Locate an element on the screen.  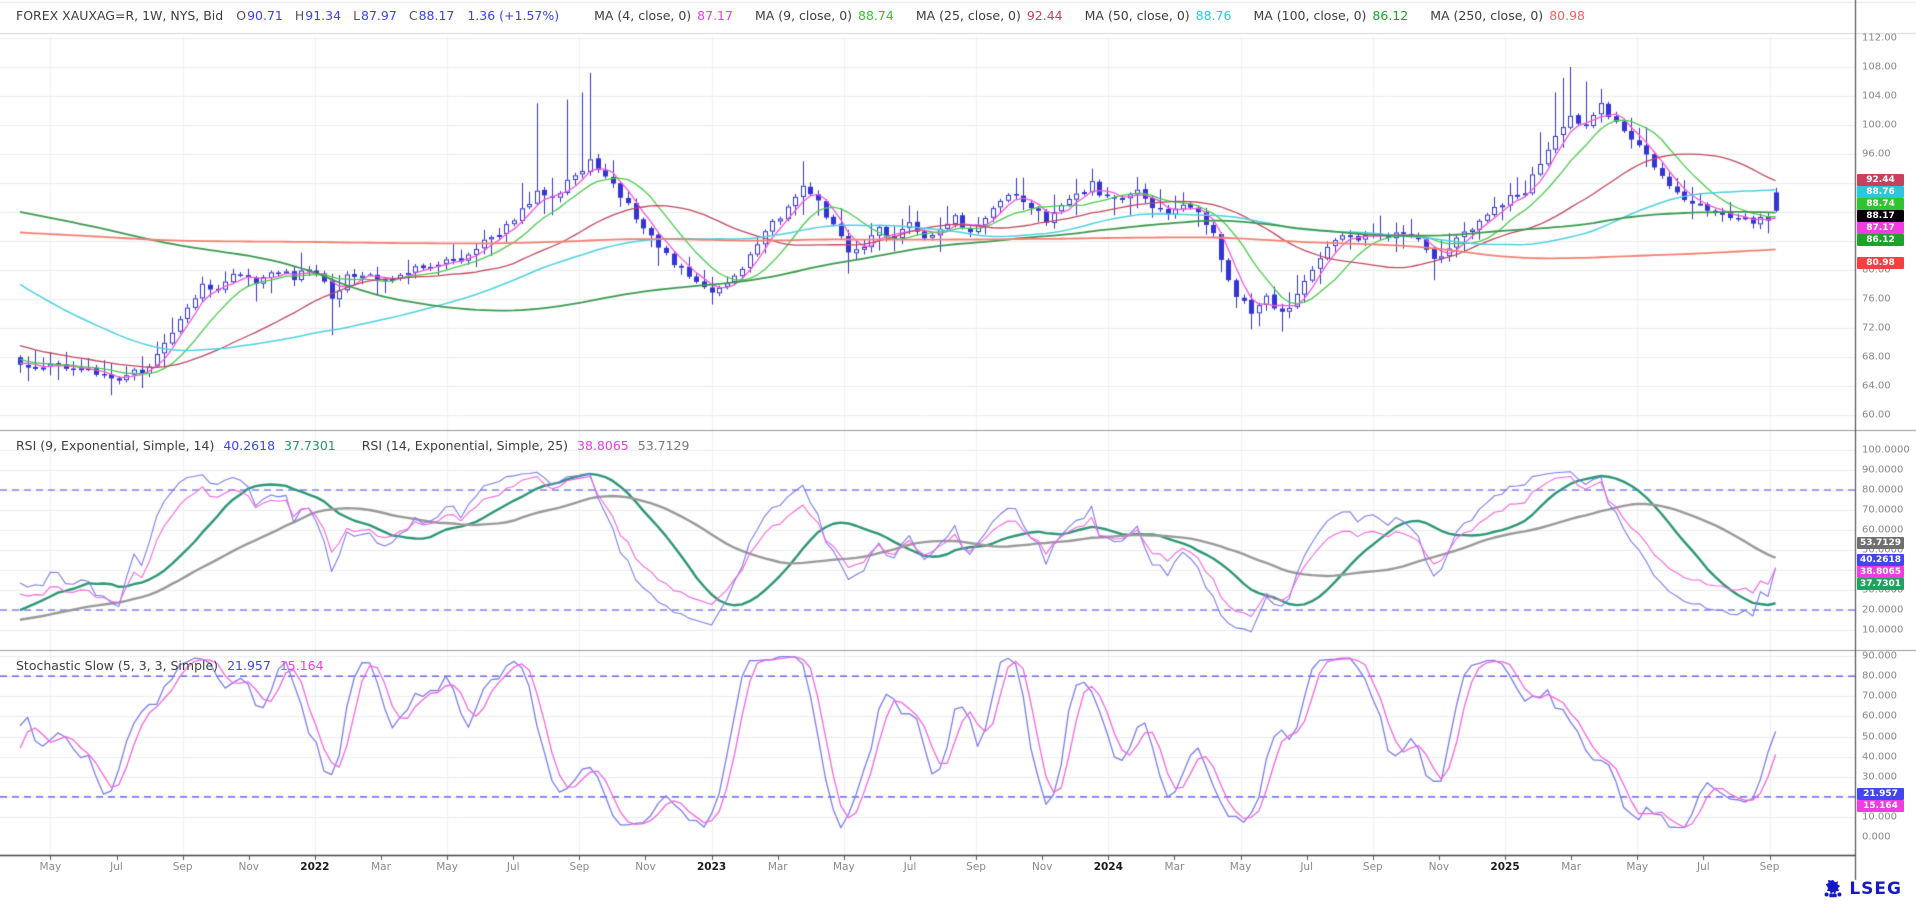
rsi-title: RSI (14, Exponential, Simple, 25) is located at coordinates (465, 445).